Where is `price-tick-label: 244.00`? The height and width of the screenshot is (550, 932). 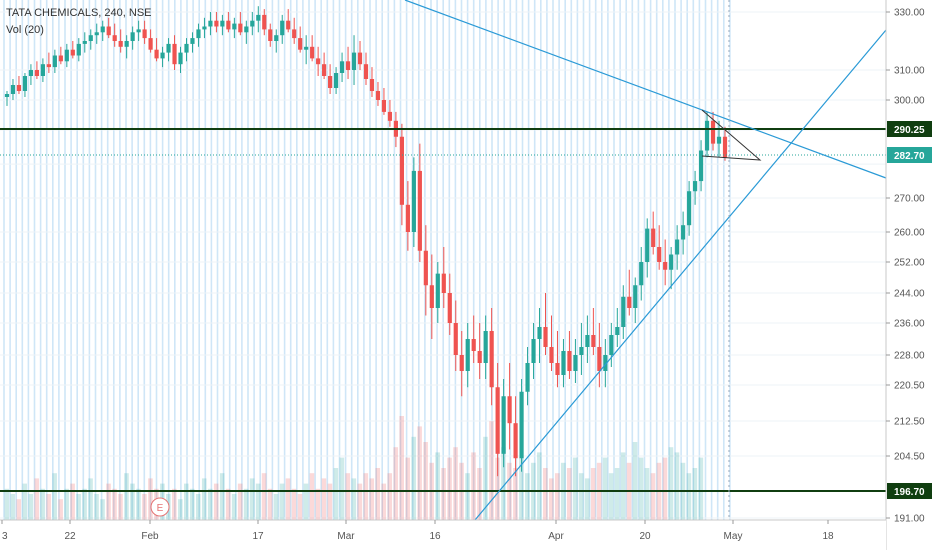
price-tick-label: 244.00 is located at coordinates (909, 294).